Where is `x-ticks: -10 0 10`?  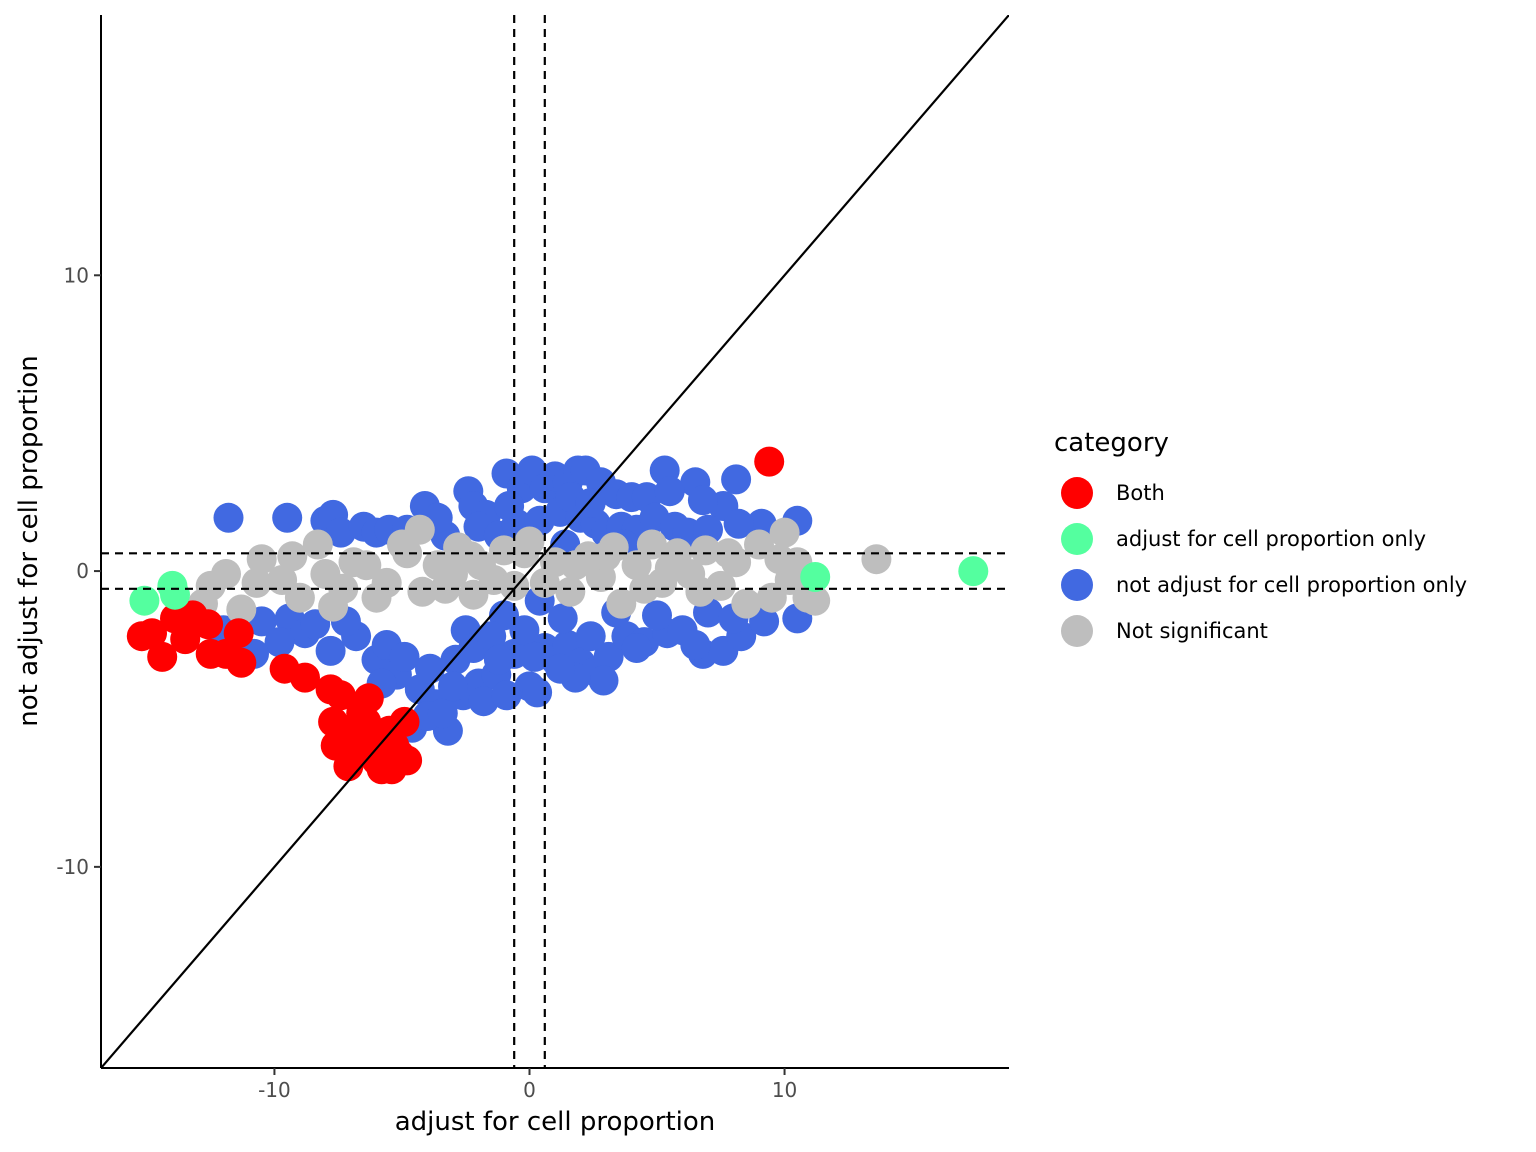 x-ticks: -10 0 10 is located at coordinates (527, 1085).